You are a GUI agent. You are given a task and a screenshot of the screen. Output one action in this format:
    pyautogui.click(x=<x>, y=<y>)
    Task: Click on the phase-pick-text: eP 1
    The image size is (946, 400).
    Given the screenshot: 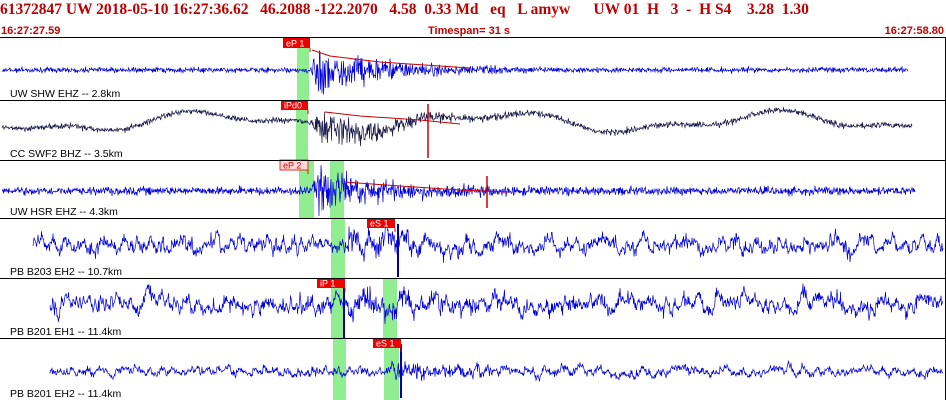 What is the action you would take?
    pyautogui.click(x=295, y=44)
    